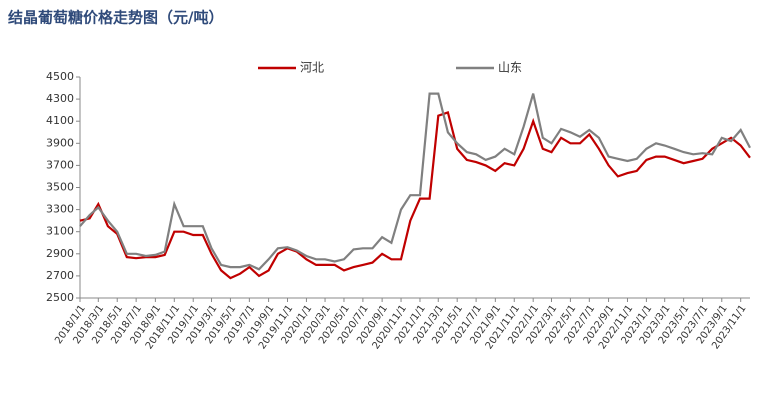  What do you see at coordinates (60, 253) in the screenshot?
I see `y-tick-label: 2900` at bounding box center [60, 253].